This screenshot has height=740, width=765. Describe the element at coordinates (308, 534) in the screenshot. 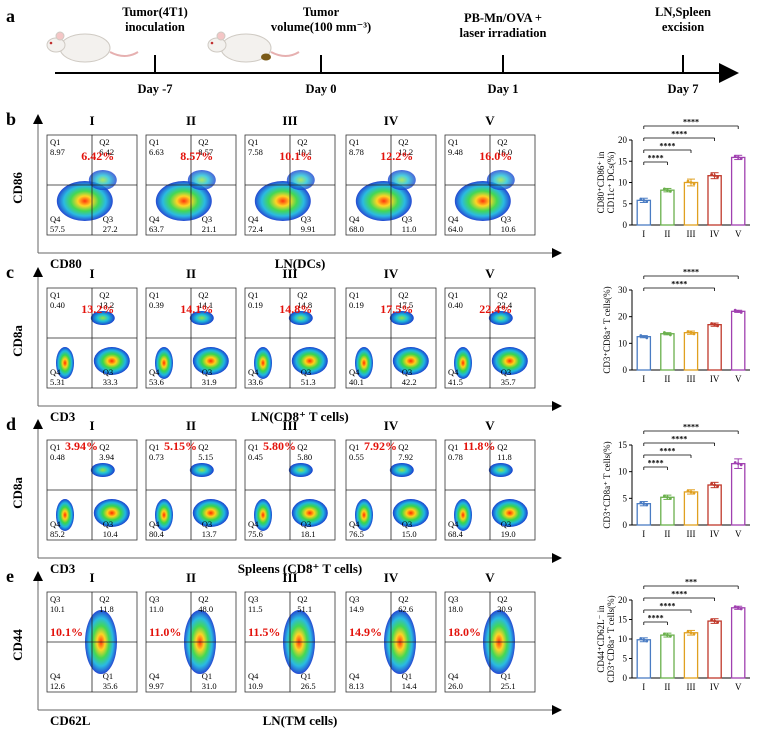

I see `quadrant-br-value: 18.1` at that location.